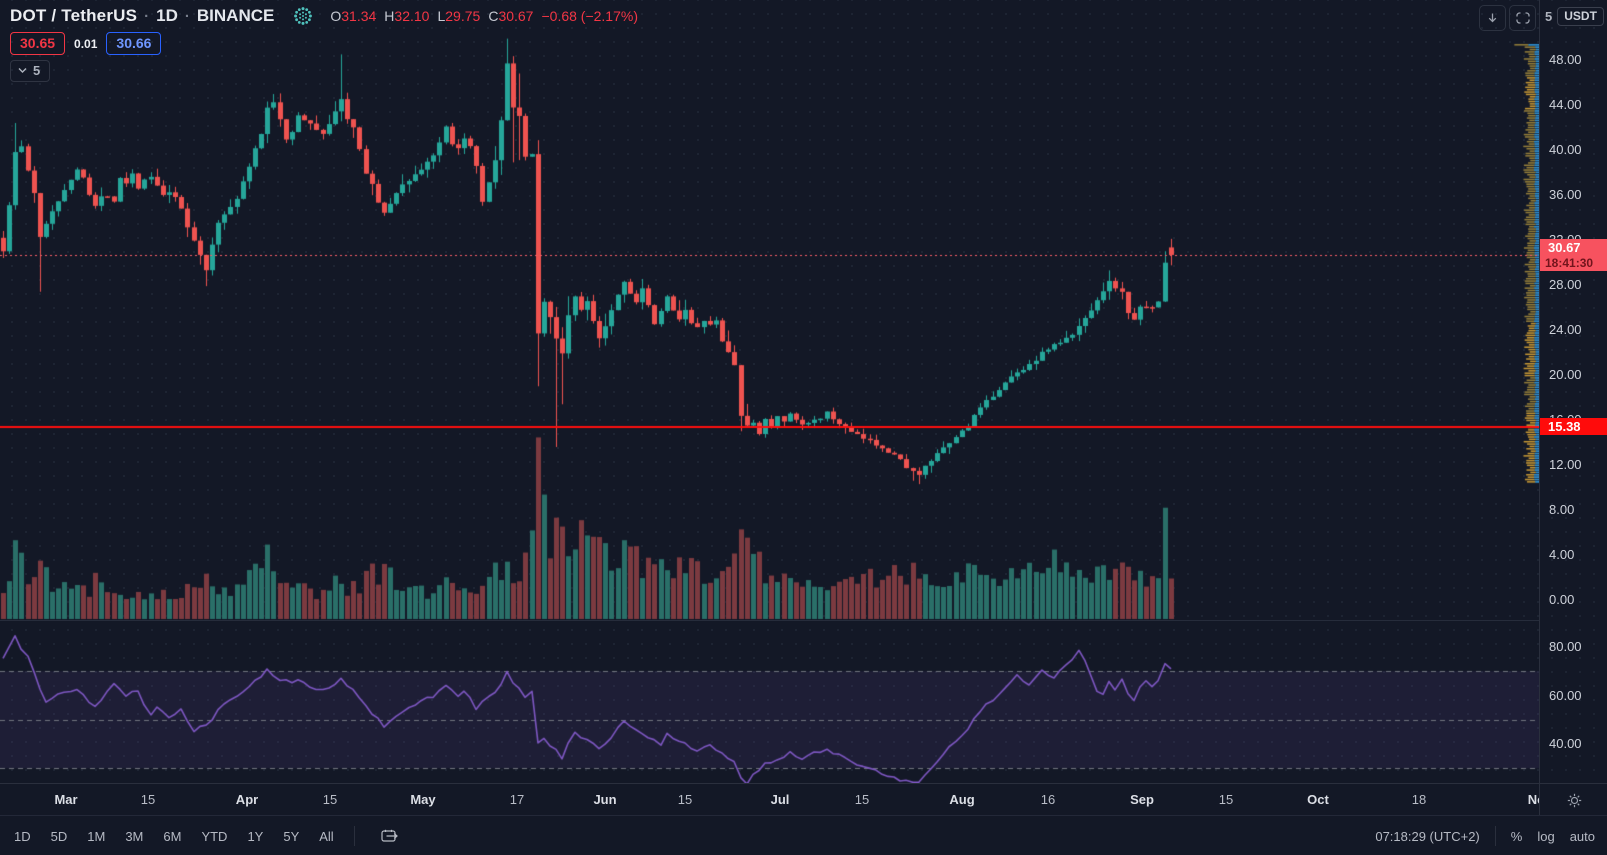 The image size is (1607, 855). Describe the element at coordinates (780, 799) in the screenshot. I see `time-tick-label: Jul` at that location.